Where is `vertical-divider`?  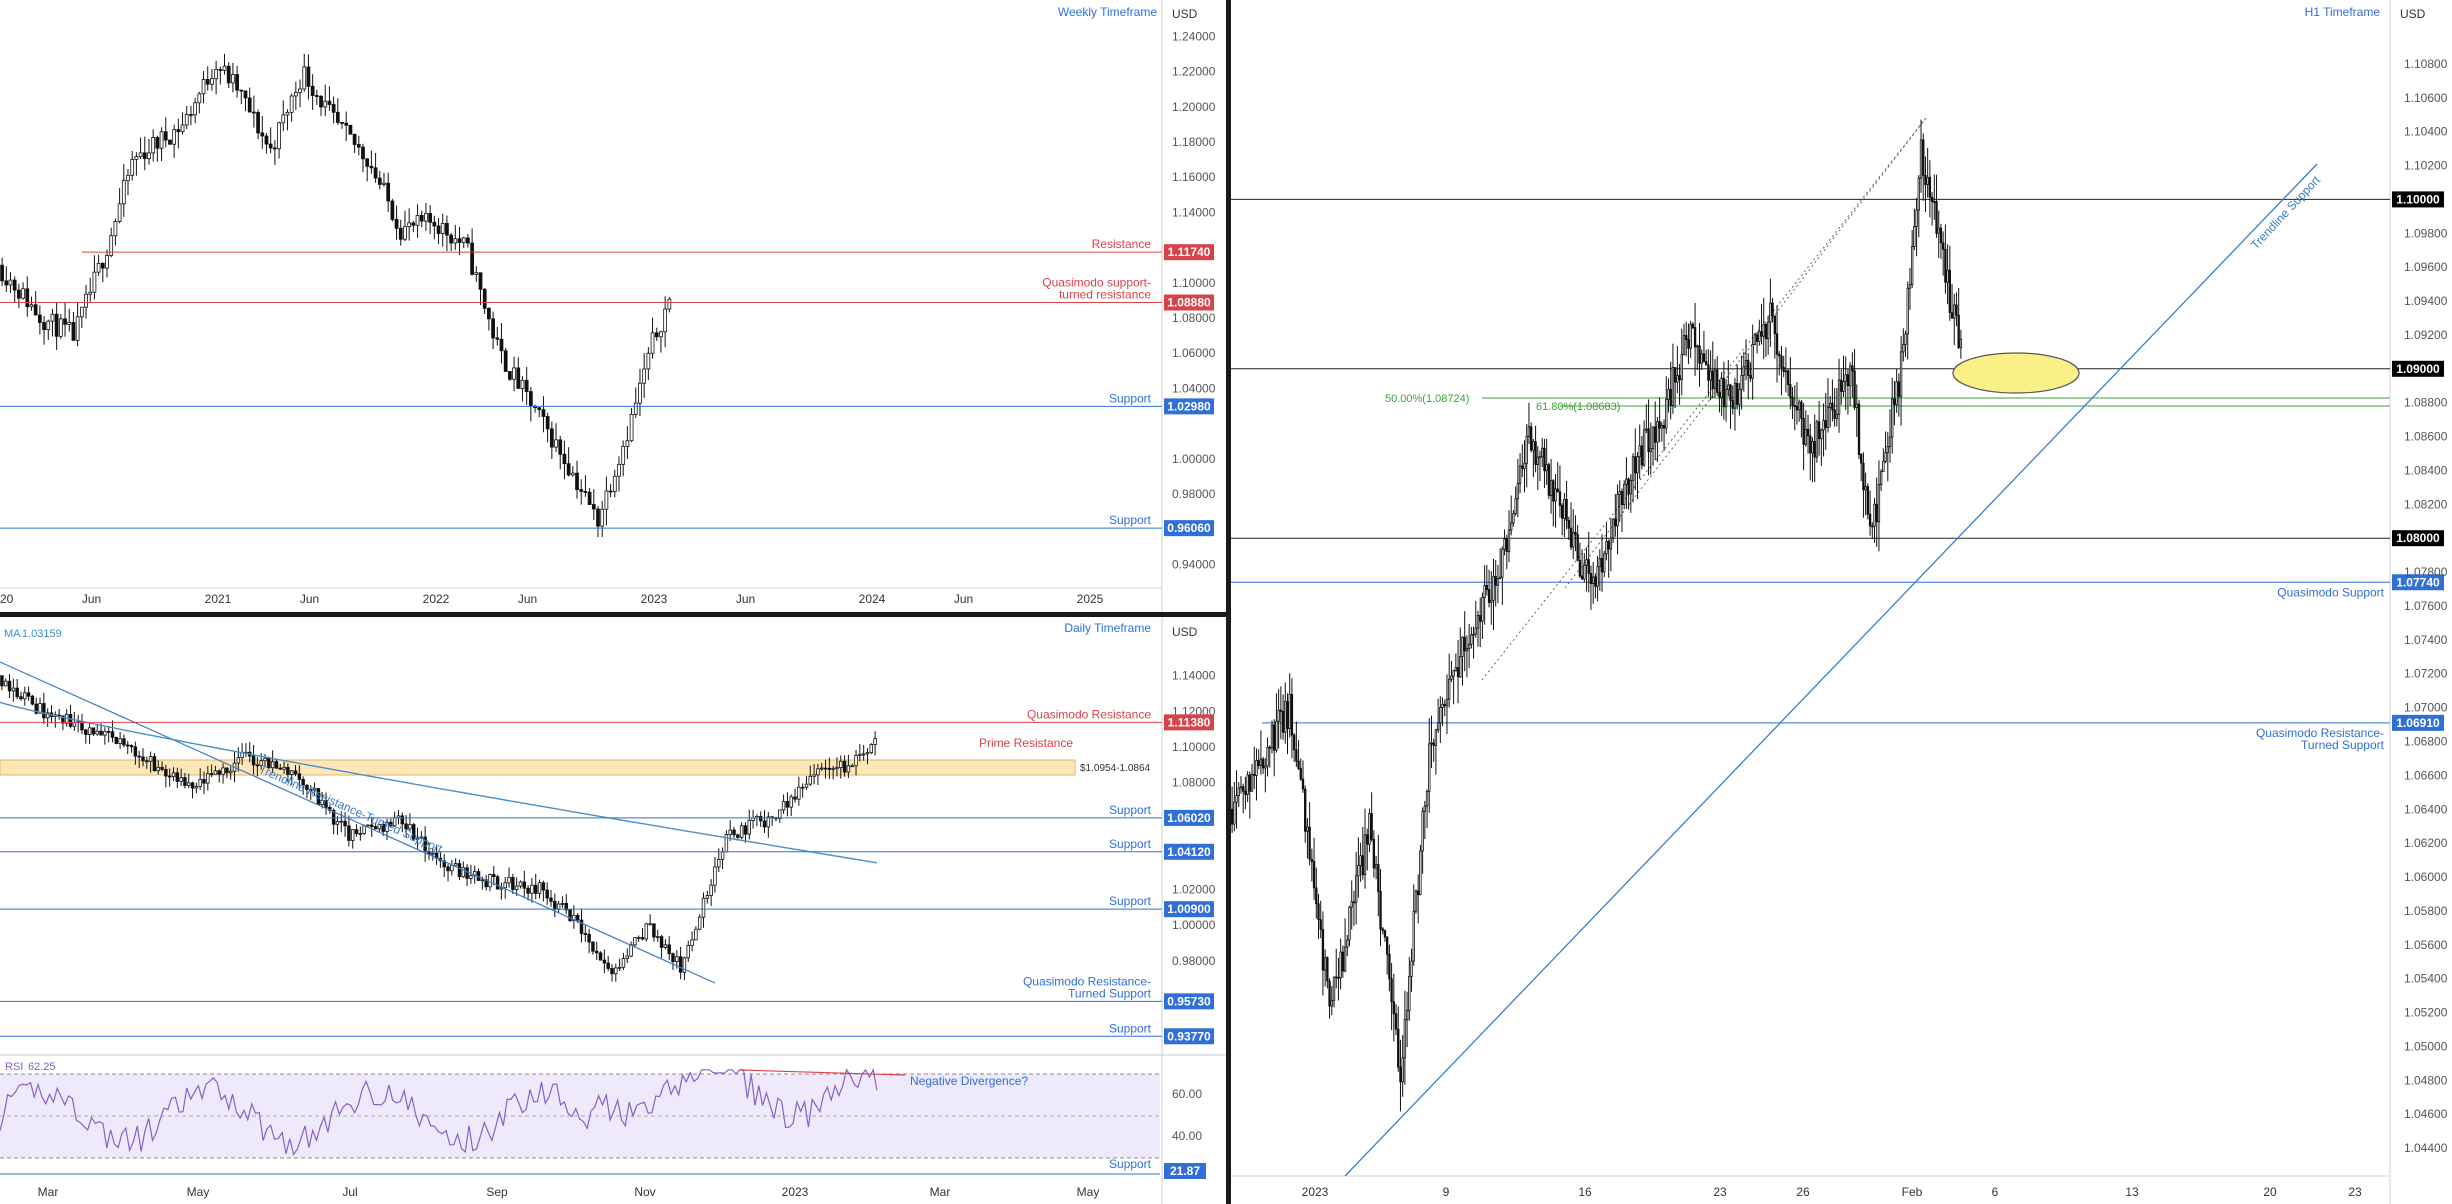
vertical-divider is located at coordinates (1228, 602).